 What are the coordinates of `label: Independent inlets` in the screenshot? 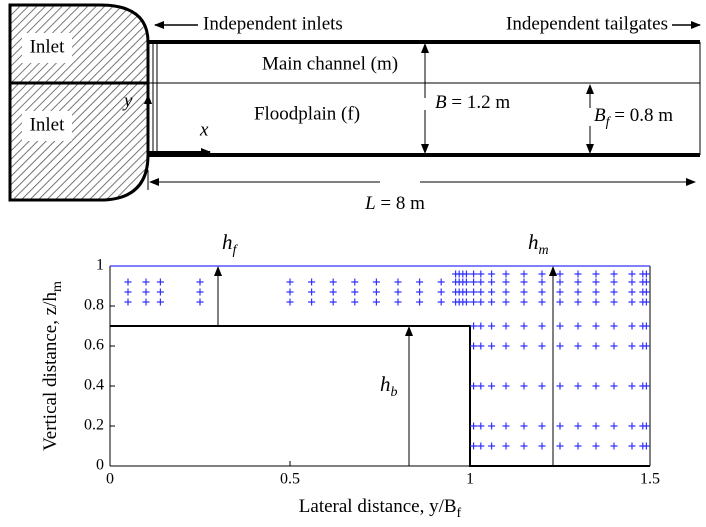 It's located at (273, 23).